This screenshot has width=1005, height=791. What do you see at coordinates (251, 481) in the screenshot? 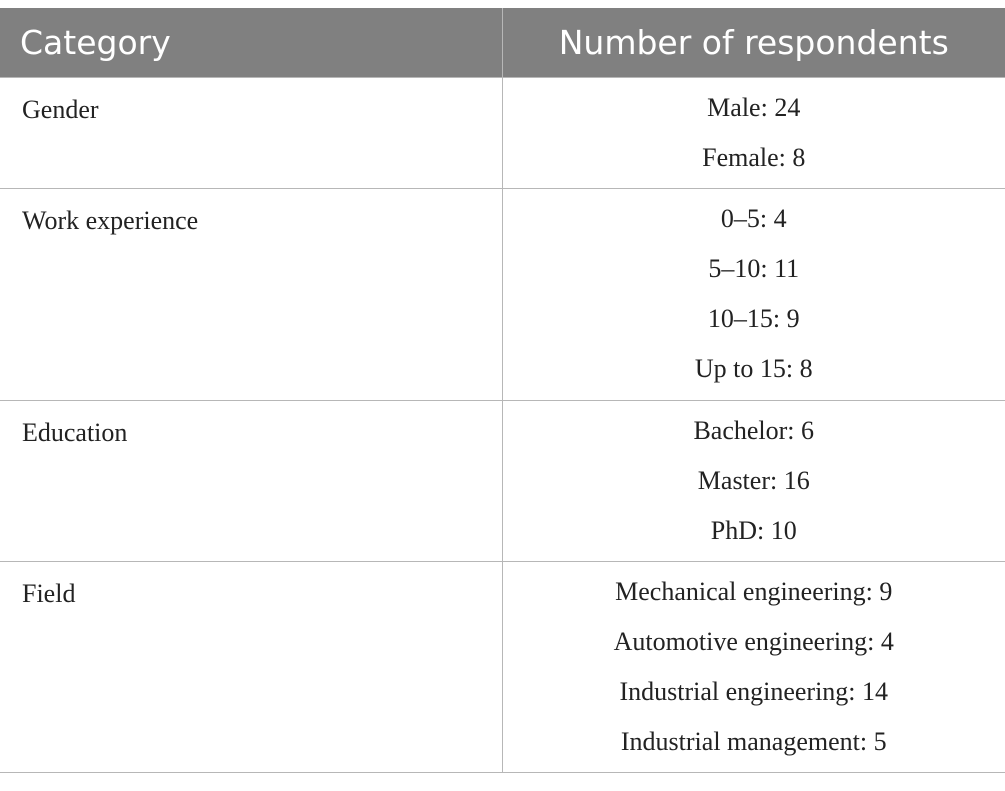
I see `category-cell: Education` at bounding box center [251, 481].